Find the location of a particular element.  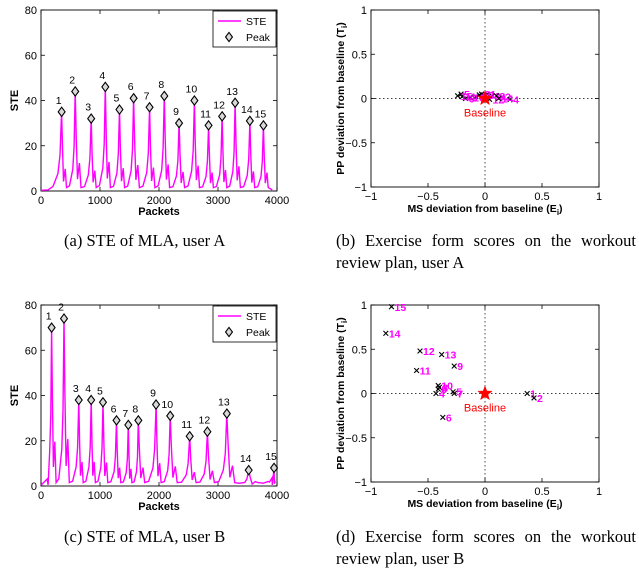

score-point-label: 10 is located at coordinates (479, 99).